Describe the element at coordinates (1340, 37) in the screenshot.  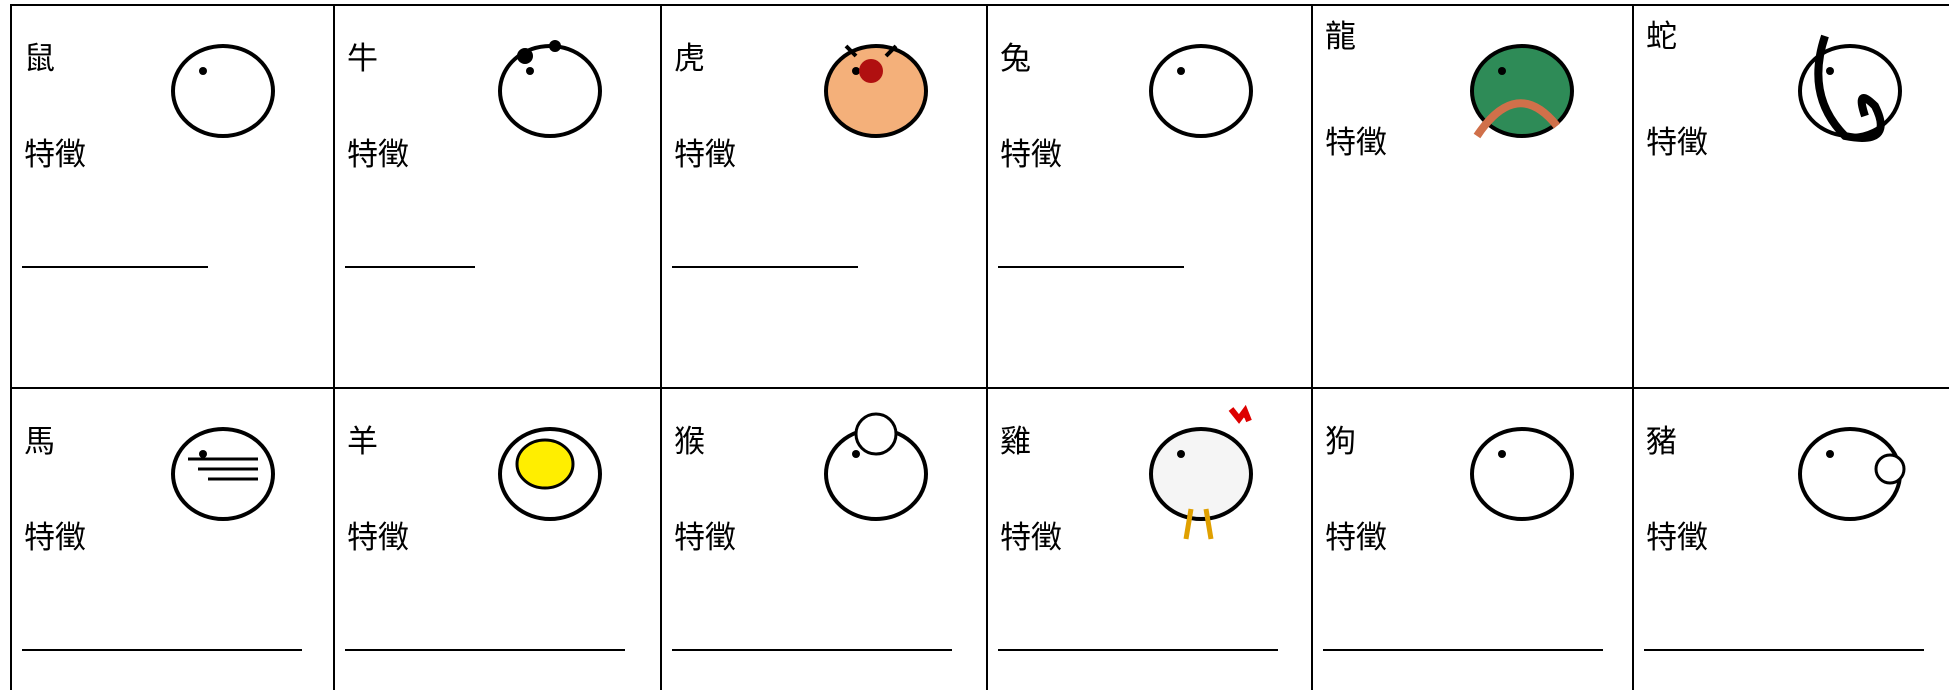
I see `animal-name: 龍` at that location.